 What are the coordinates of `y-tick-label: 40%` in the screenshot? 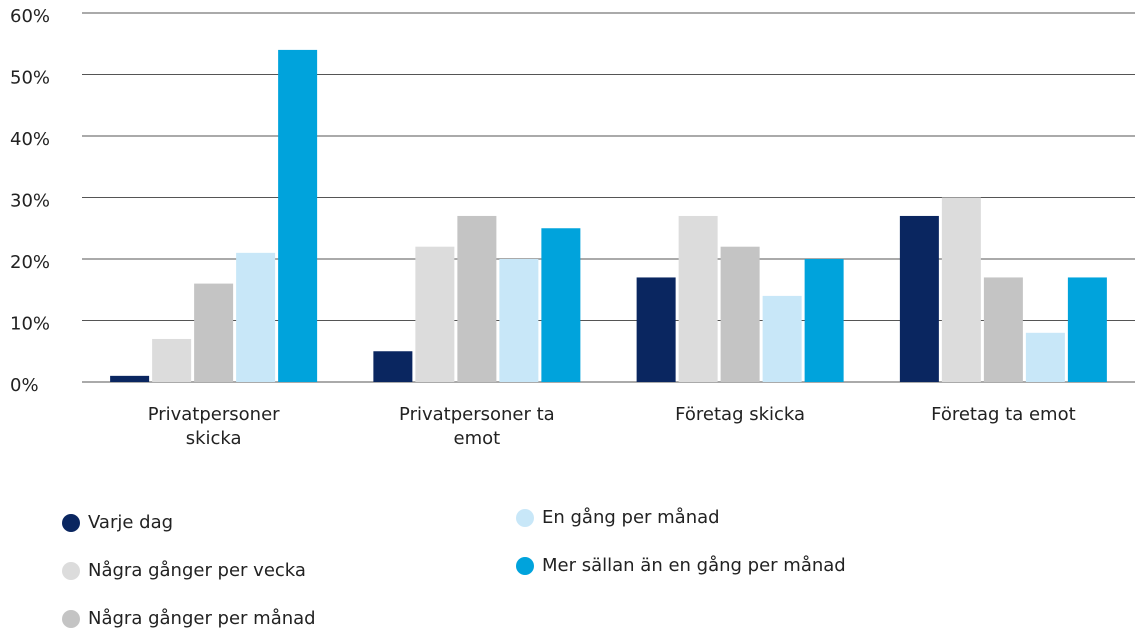 It's located at (30, 139).